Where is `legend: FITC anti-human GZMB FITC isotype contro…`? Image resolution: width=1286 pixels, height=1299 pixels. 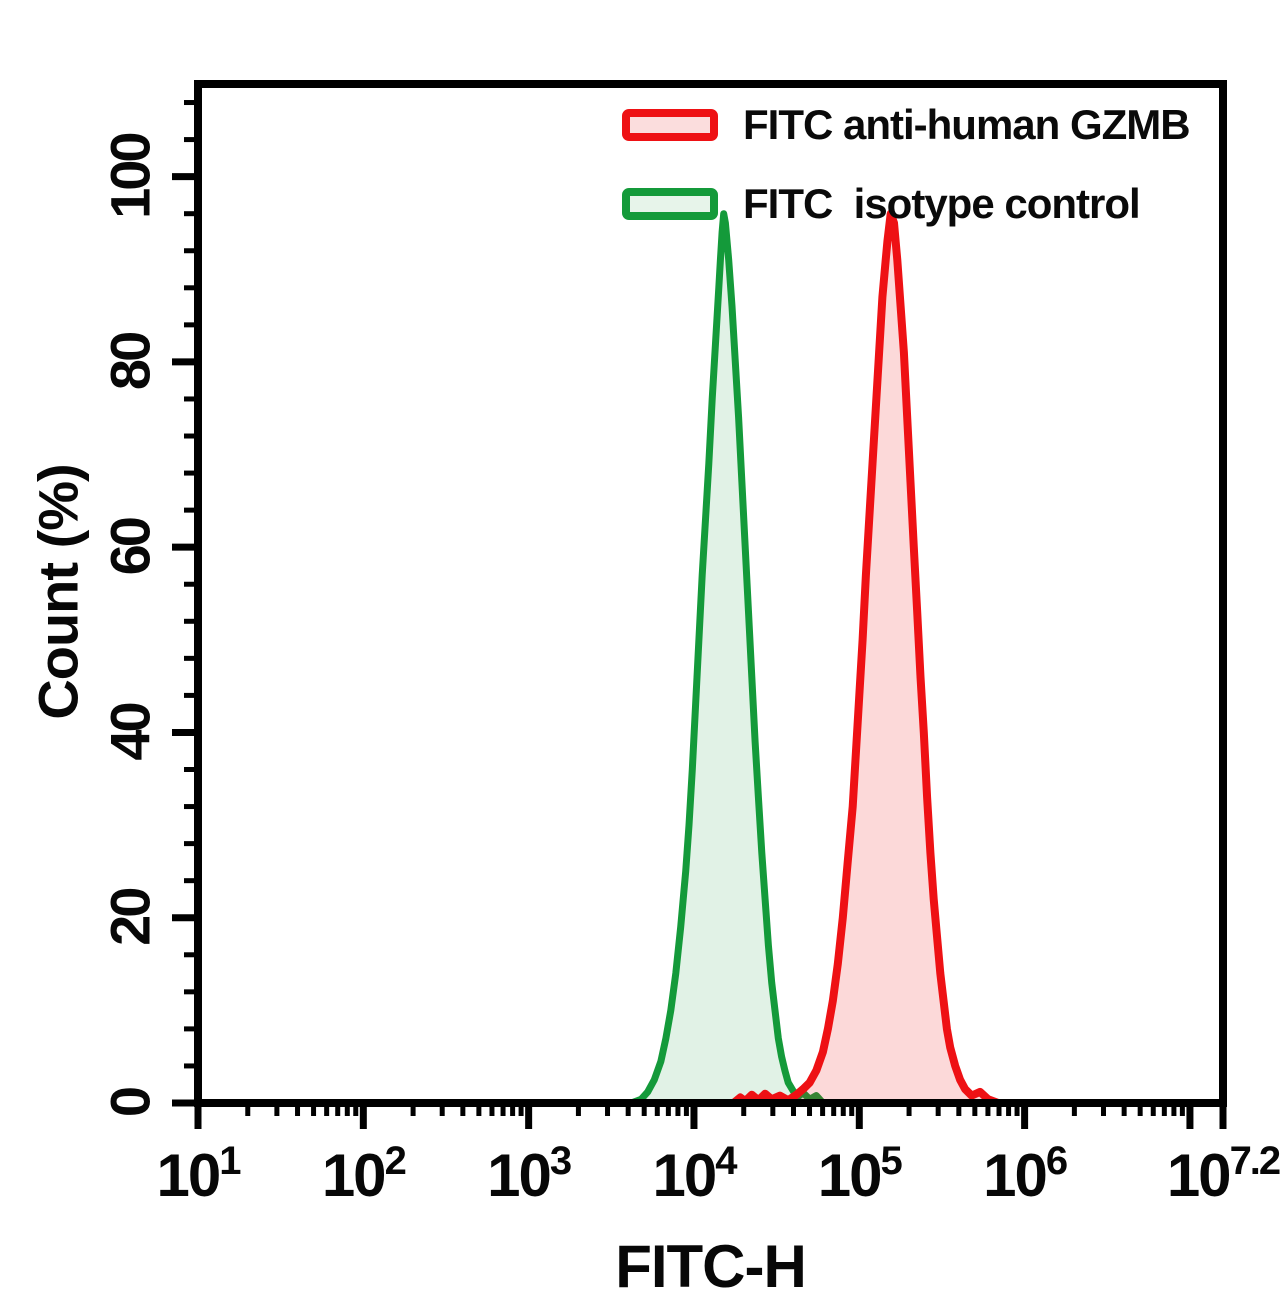 legend: FITC anti-human GZMB FITC isotype contro… is located at coordinates (906, 164).